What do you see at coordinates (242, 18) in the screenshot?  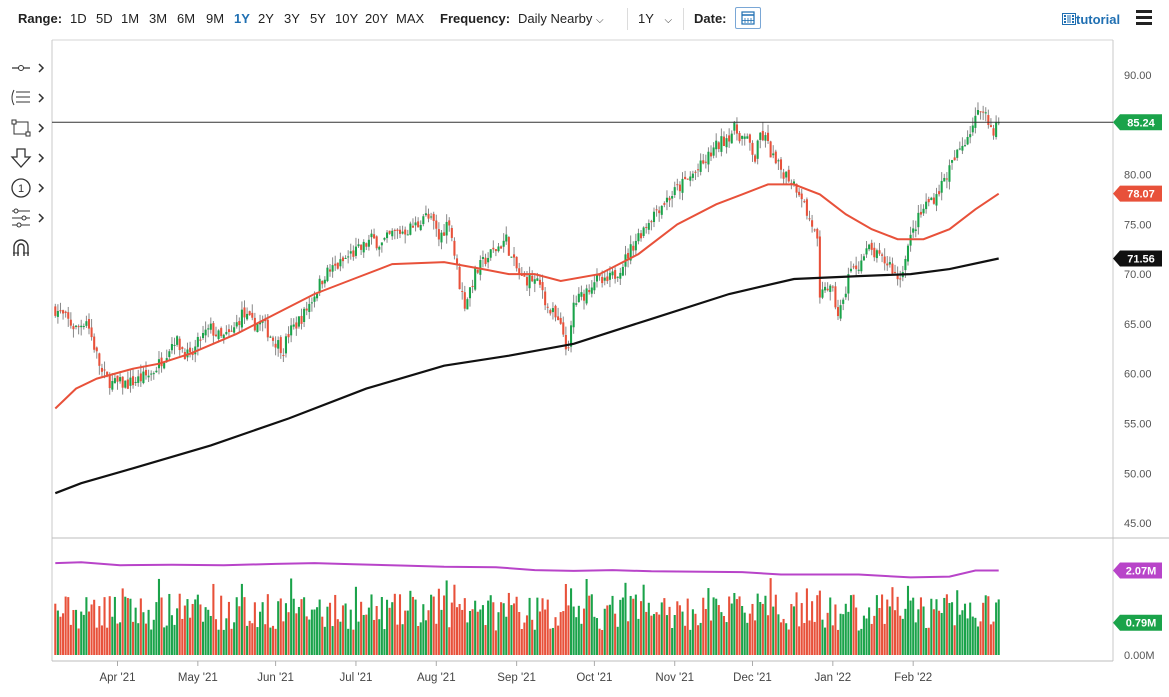 I see `range-option-1y: 1Y` at bounding box center [242, 18].